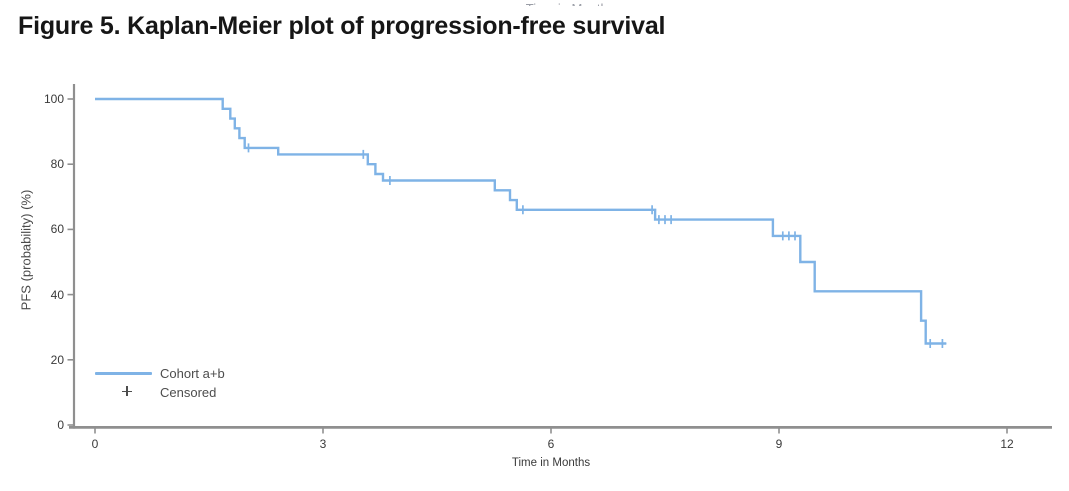 This screenshot has height=491, width=1069. What do you see at coordinates (60, 425) in the screenshot?
I see `y-tick-label: 0` at bounding box center [60, 425].